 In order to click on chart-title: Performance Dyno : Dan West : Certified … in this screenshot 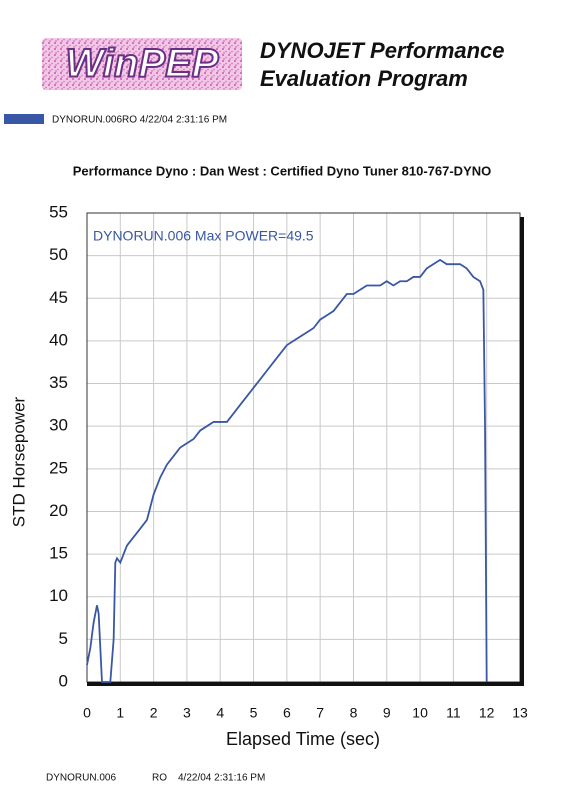, I will do `click(282, 170)`.